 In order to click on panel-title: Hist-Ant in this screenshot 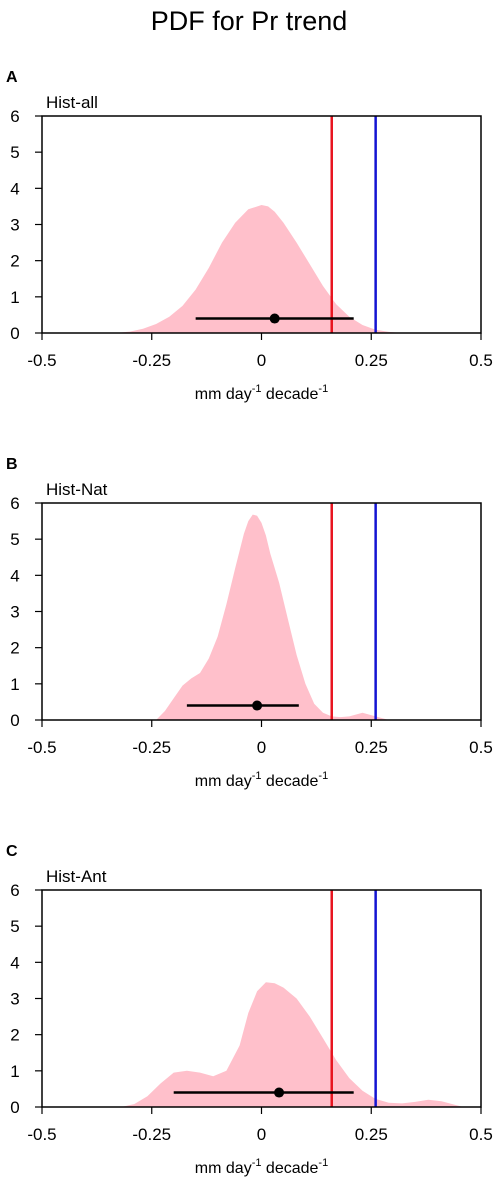, I will do `click(76, 876)`.